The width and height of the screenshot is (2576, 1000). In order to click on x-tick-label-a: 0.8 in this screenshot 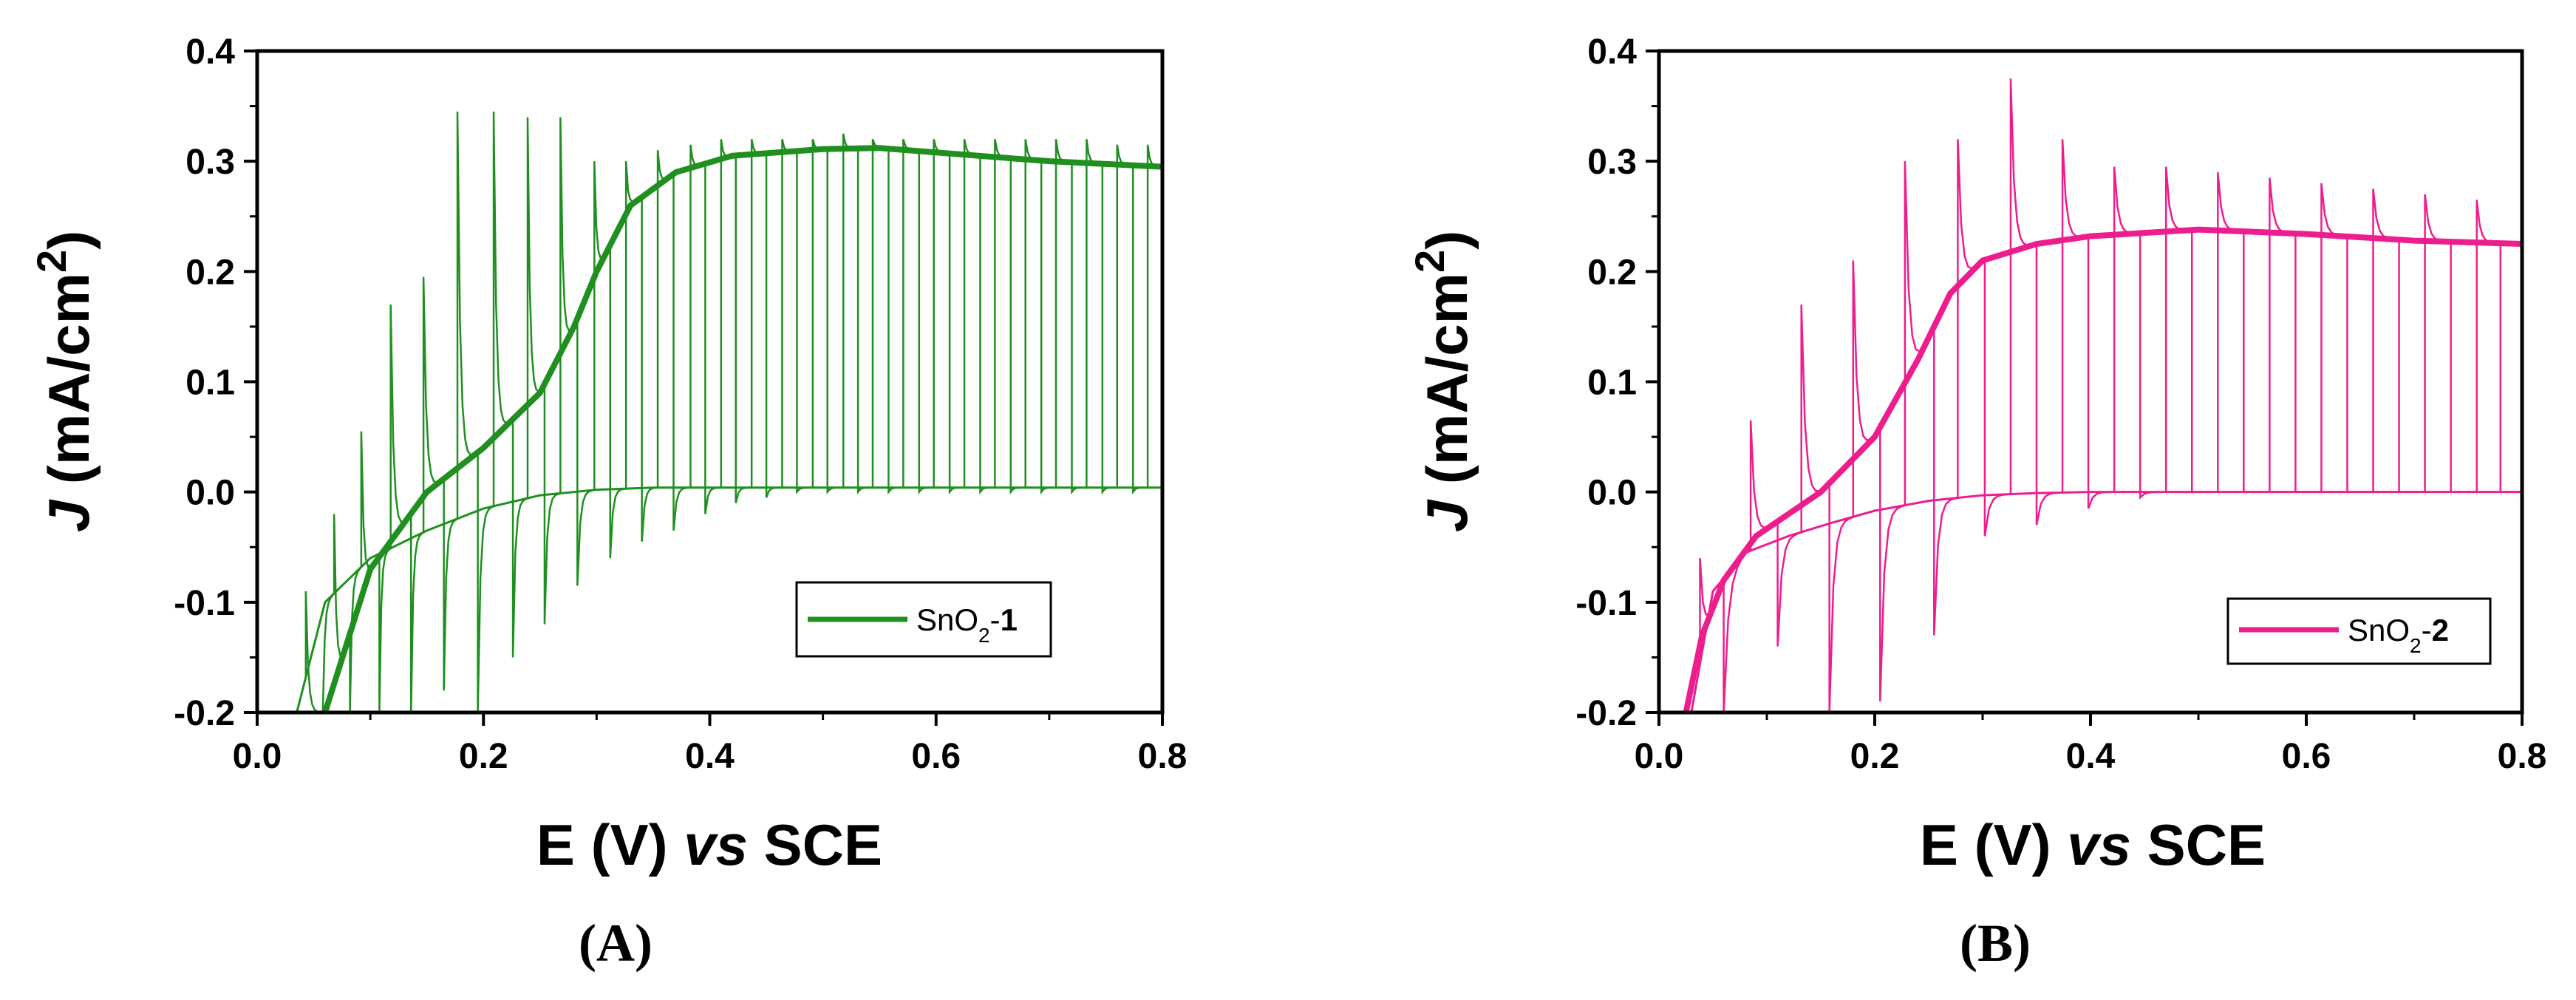, I will do `click(1163, 756)`.